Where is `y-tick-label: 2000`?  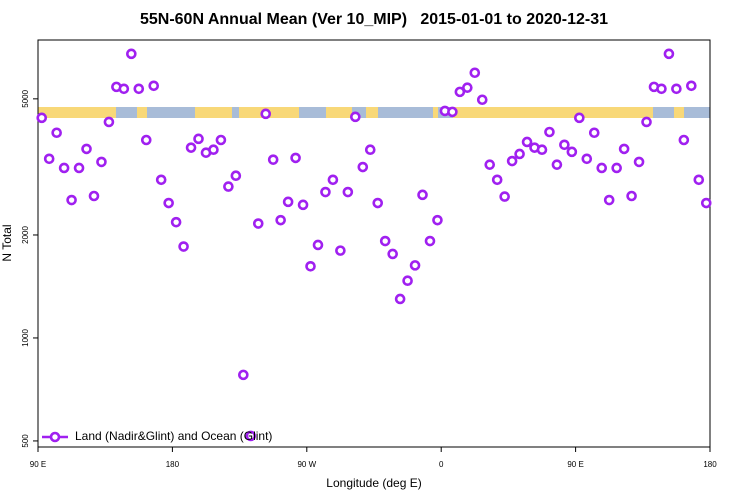 y-tick-label: 2000 is located at coordinates (25, 235).